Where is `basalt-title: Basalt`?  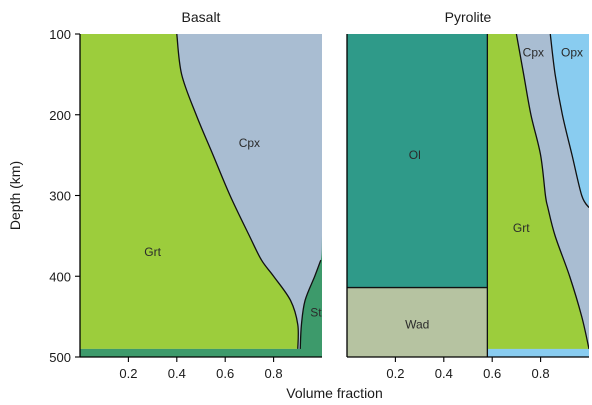 basalt-title: Basalt is located at coordinates (201, 17).